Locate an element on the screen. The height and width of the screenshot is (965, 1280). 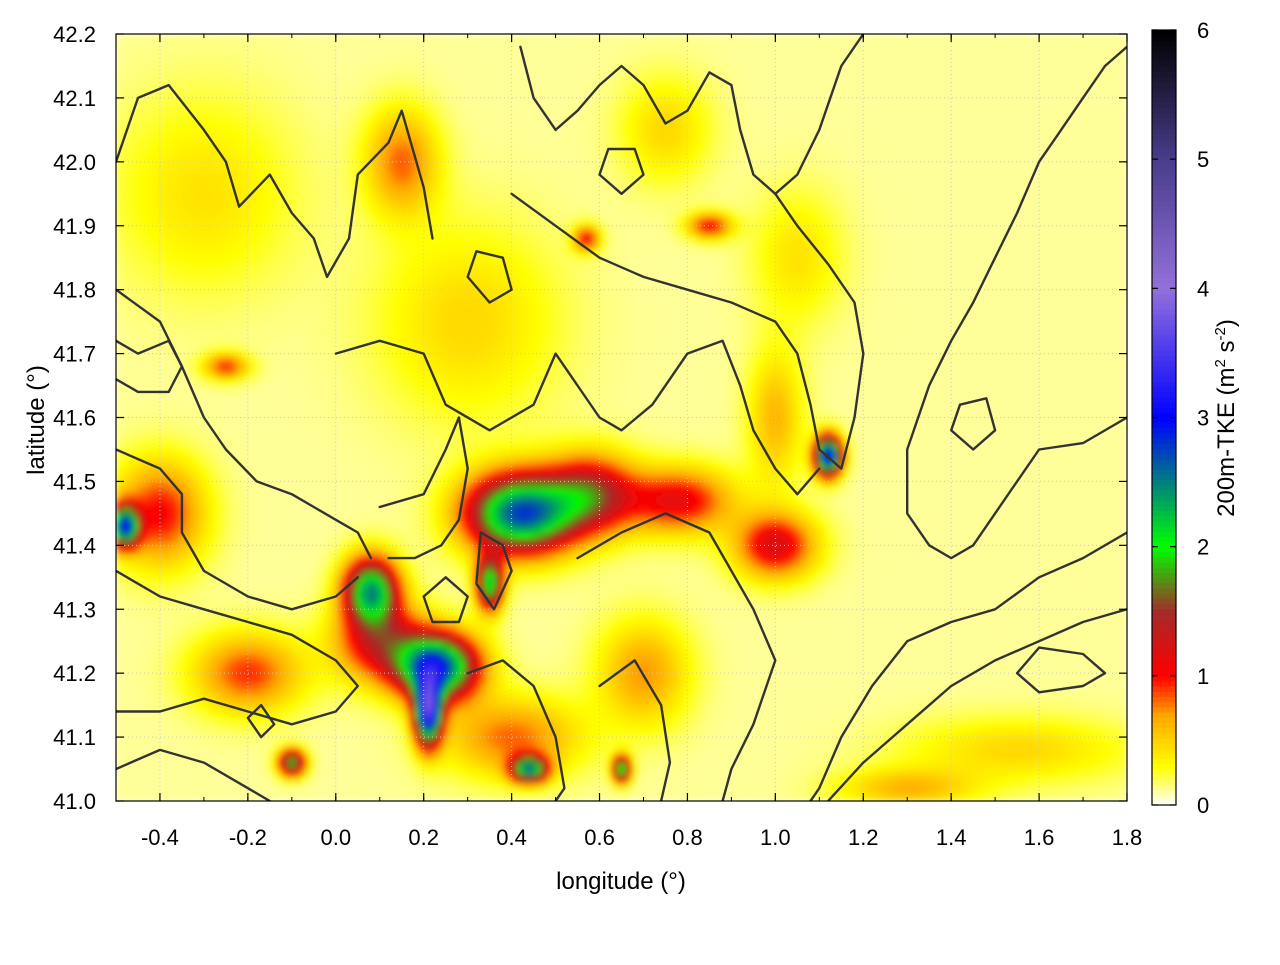
x-tick-label: 0.4 is located at coordinates (511, 837).